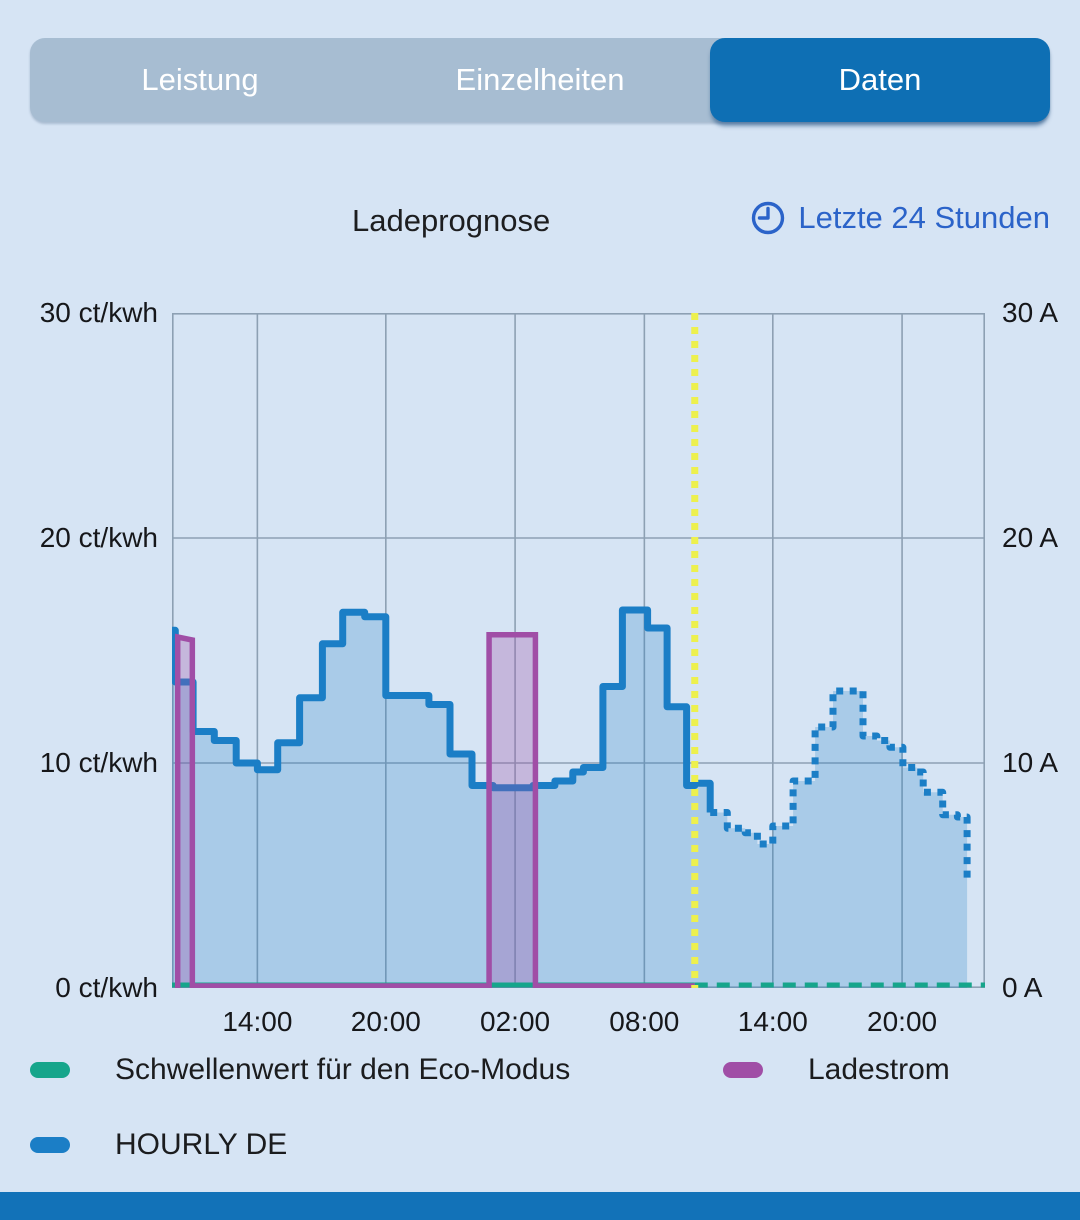 This screenshot has width=1080, height=1220. What do you see at coordinates (50, 1145) in the screenshot?
I see `hourly-de-swatch` at bounding box center [50, 1145].